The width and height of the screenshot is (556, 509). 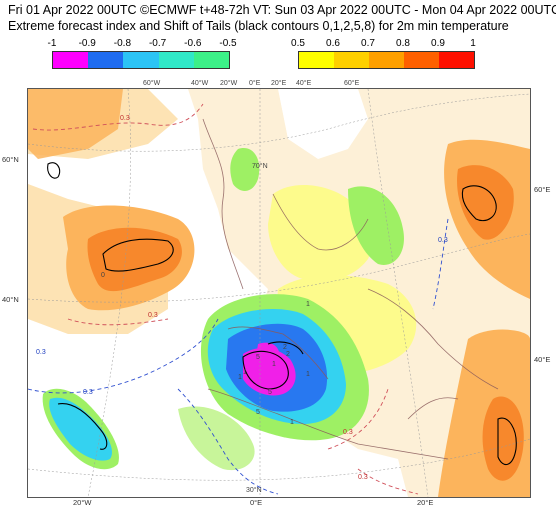 I want to click on grat-top: 0°E, so click(x=255, y=83).